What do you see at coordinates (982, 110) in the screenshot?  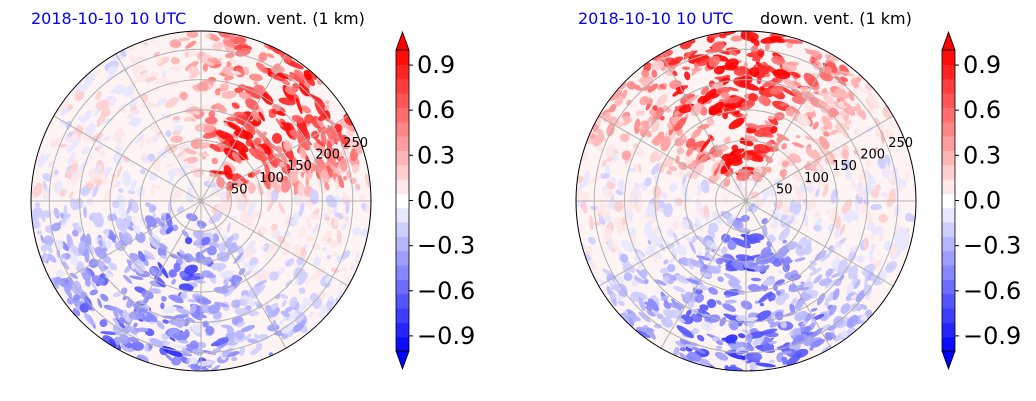 I see `colorbar-tick-label: 0.6` at bounding box center [982, 110].